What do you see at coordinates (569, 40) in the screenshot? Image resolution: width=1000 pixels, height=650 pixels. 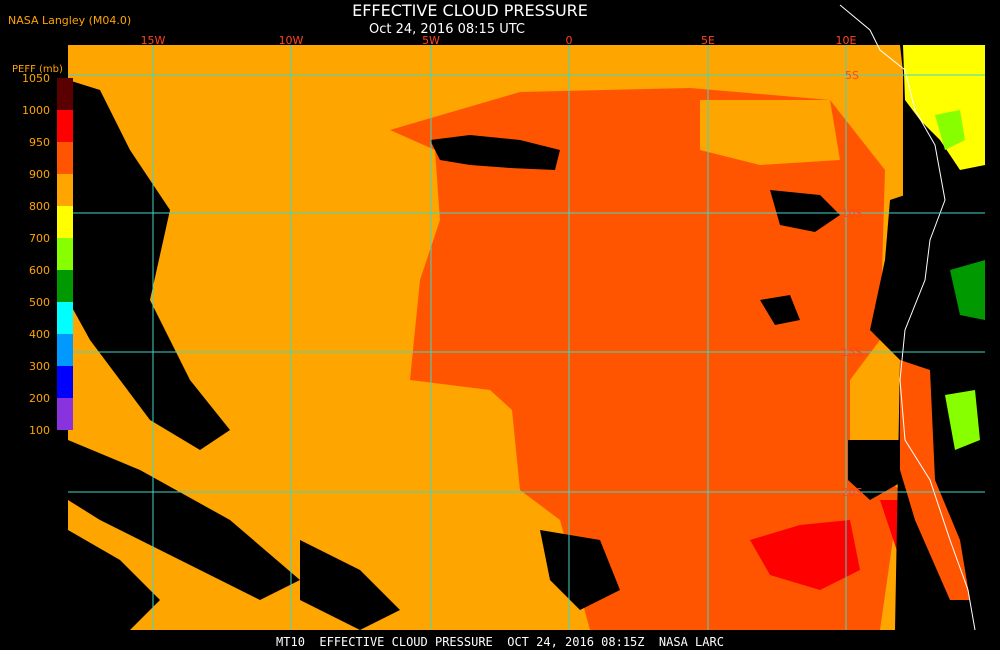 I see `longitude-label: 0` at bounding box center [569, 40].